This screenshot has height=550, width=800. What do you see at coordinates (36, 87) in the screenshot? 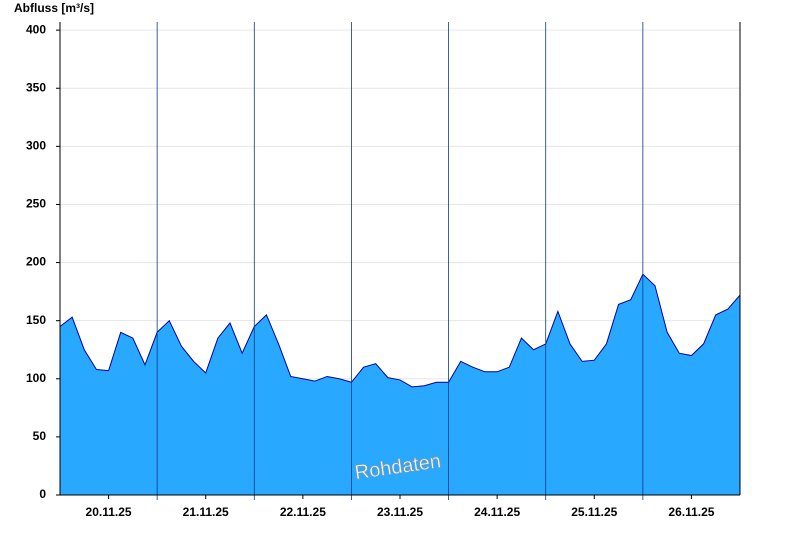
I see `y-tick-label: 350` at bounding box center [36, 87].